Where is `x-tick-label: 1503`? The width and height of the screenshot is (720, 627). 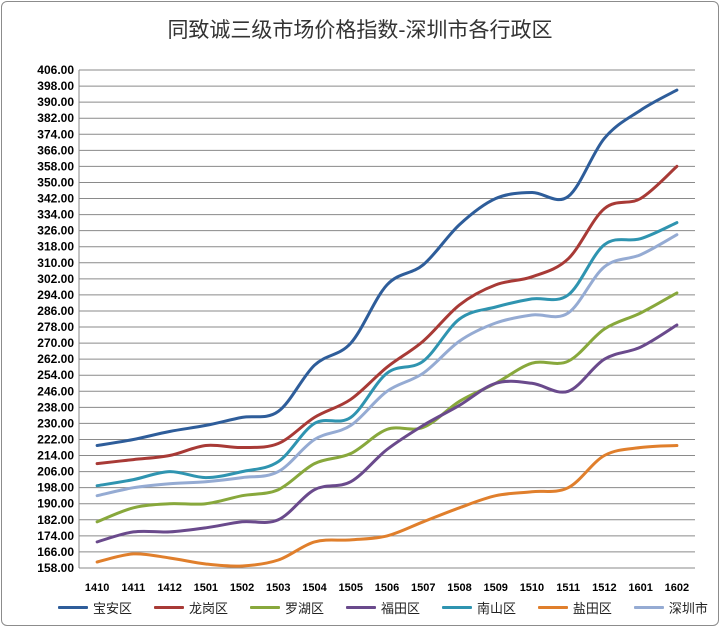
x-tick-label: 1503 is located at coordinates (278, 588).